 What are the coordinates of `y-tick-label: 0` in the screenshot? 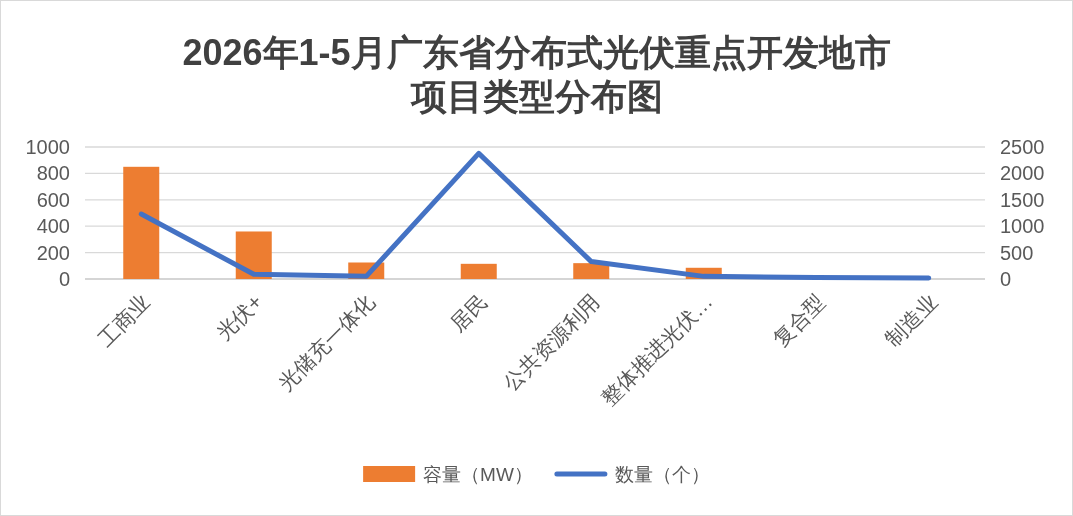 It's located at (64, 279).